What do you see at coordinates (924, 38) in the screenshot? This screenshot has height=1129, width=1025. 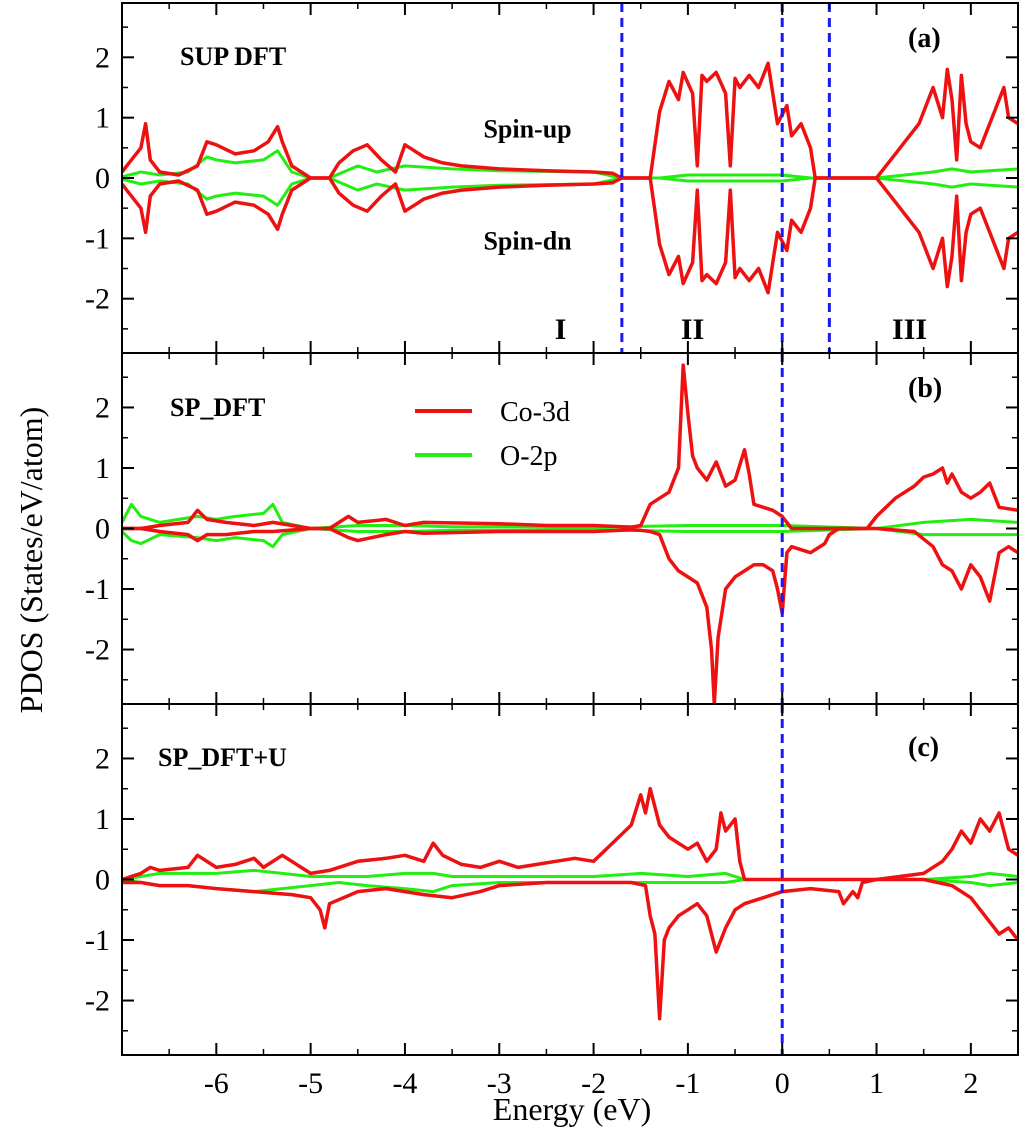 I see `panel-tag-a: (a)` at bounding box center [924, 38].